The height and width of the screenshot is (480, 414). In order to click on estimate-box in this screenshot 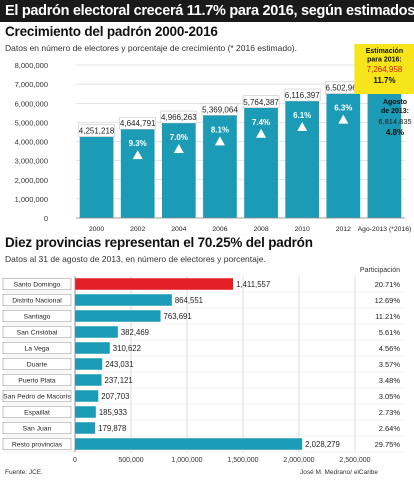, I will do `click(384, 69)`.